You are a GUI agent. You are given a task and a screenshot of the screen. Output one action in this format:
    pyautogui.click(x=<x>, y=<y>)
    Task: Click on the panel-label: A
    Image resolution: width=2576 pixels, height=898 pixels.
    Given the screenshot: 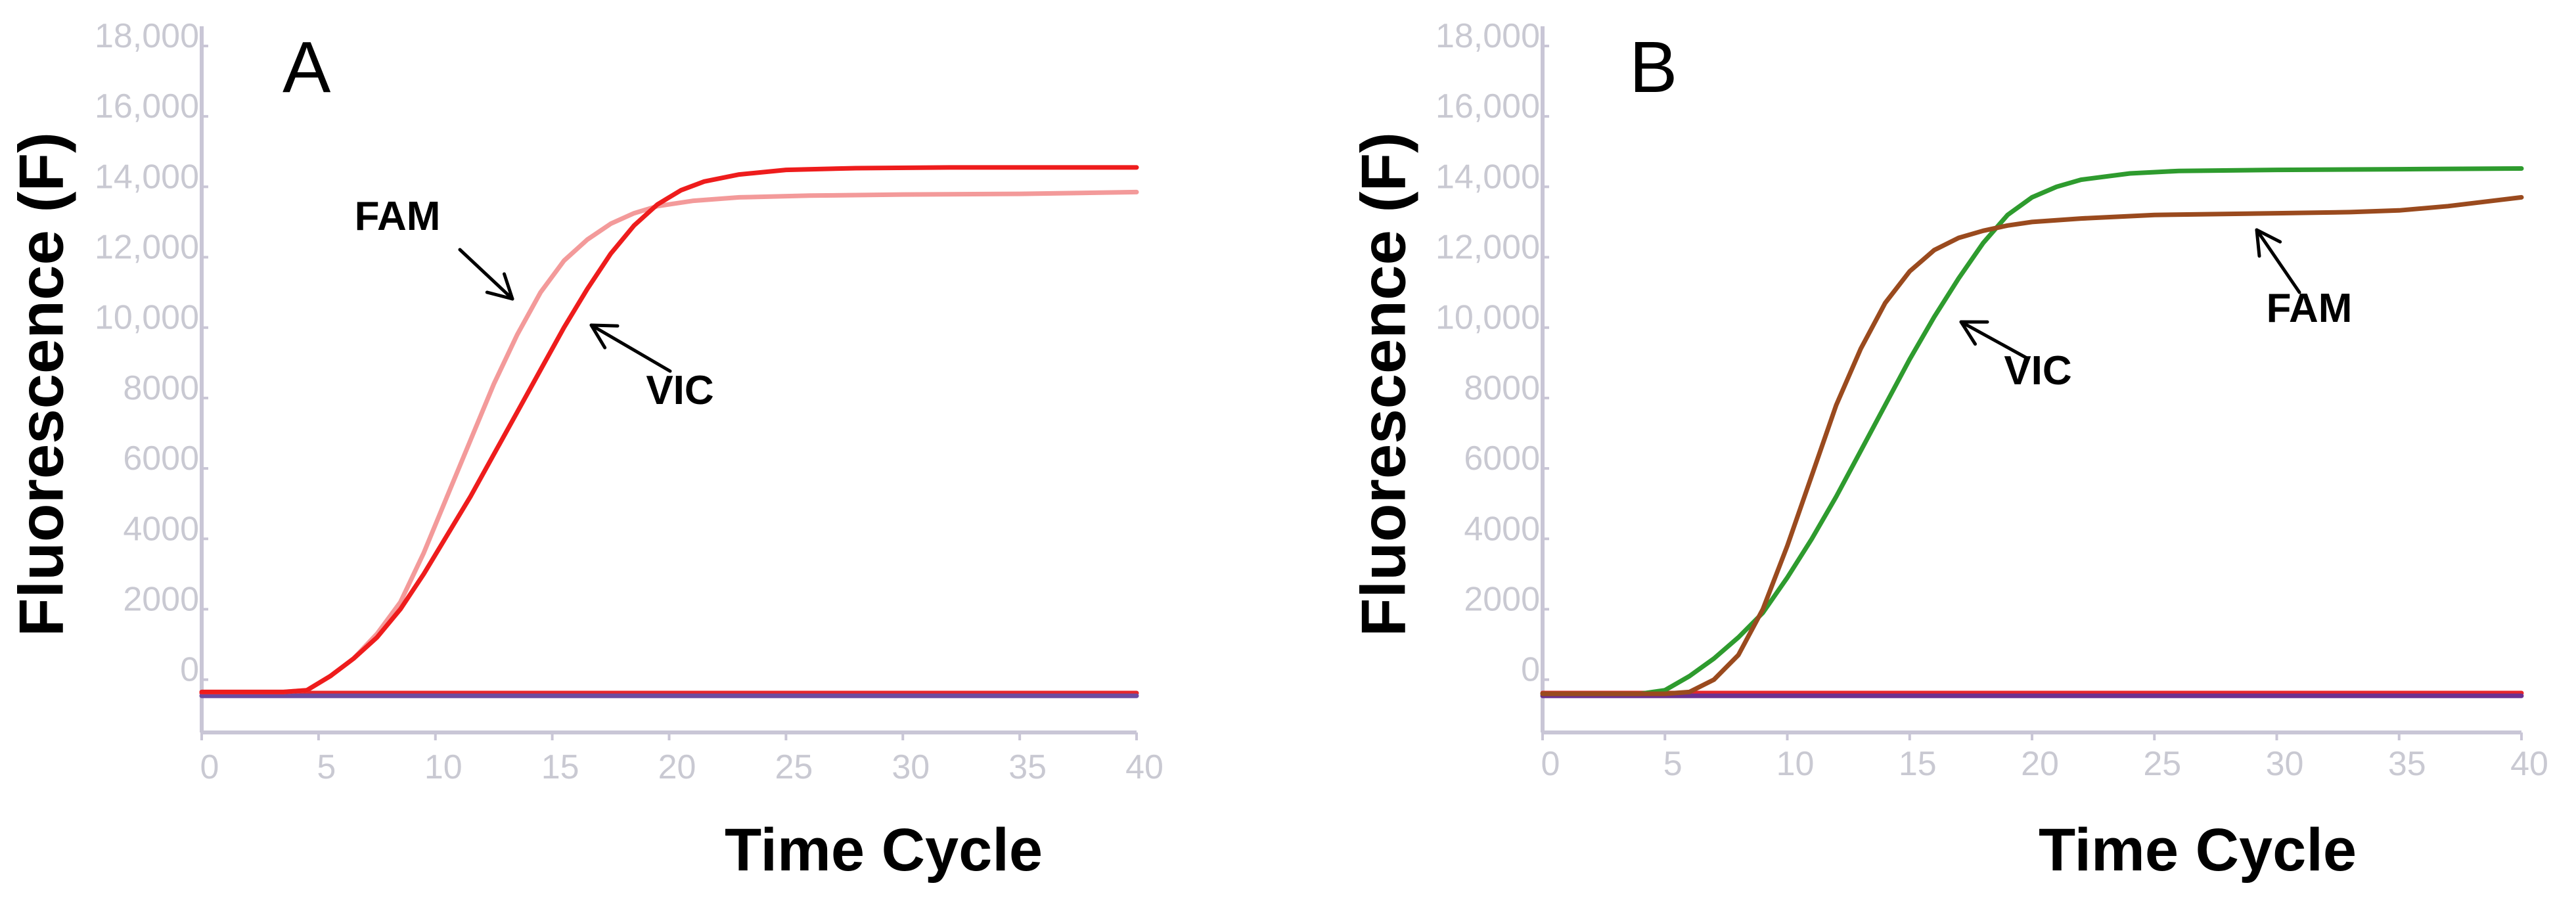 What is the action you would take?
    pyautogui.click(x=306, y=67)
    